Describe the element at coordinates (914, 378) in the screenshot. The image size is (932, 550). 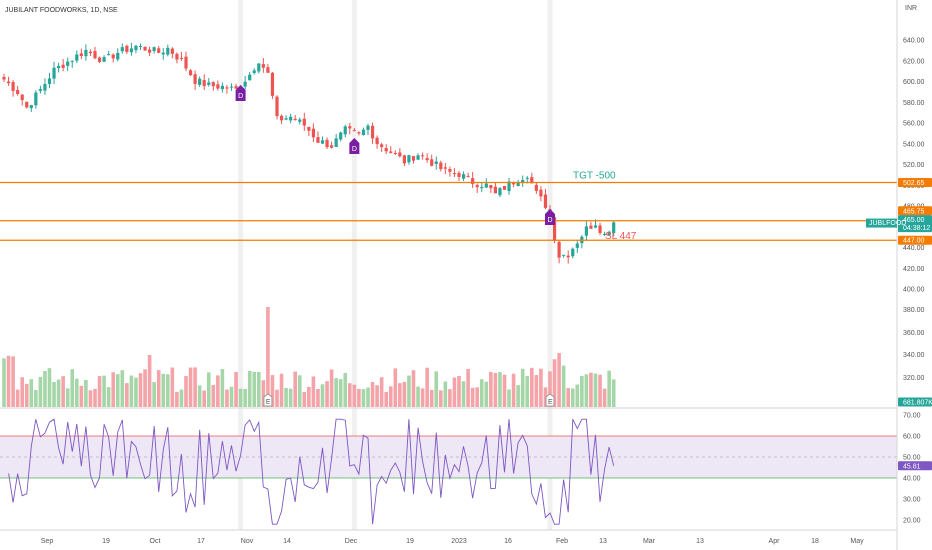
I see `volume-tick-label: 320.00` at that location.